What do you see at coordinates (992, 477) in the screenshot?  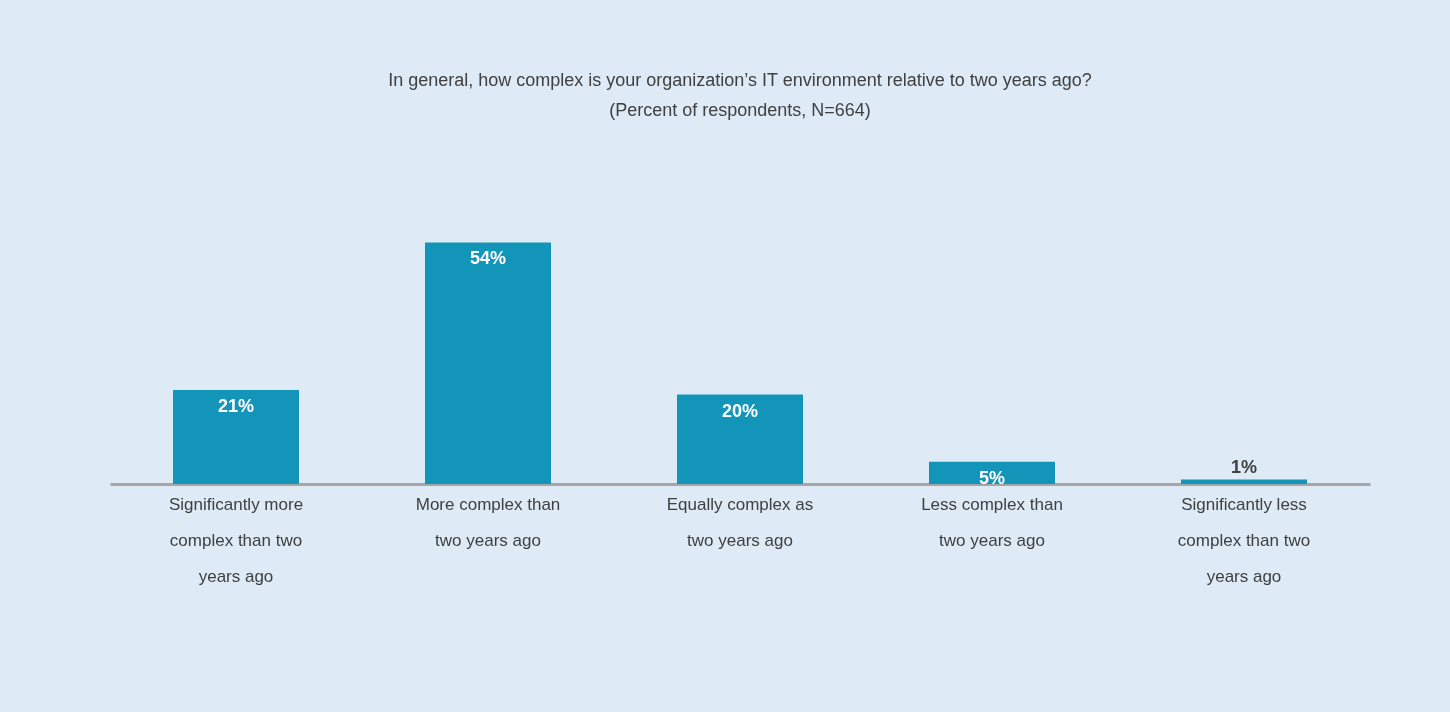 I see `data-label: 5%` at bounding box center [992, 477].